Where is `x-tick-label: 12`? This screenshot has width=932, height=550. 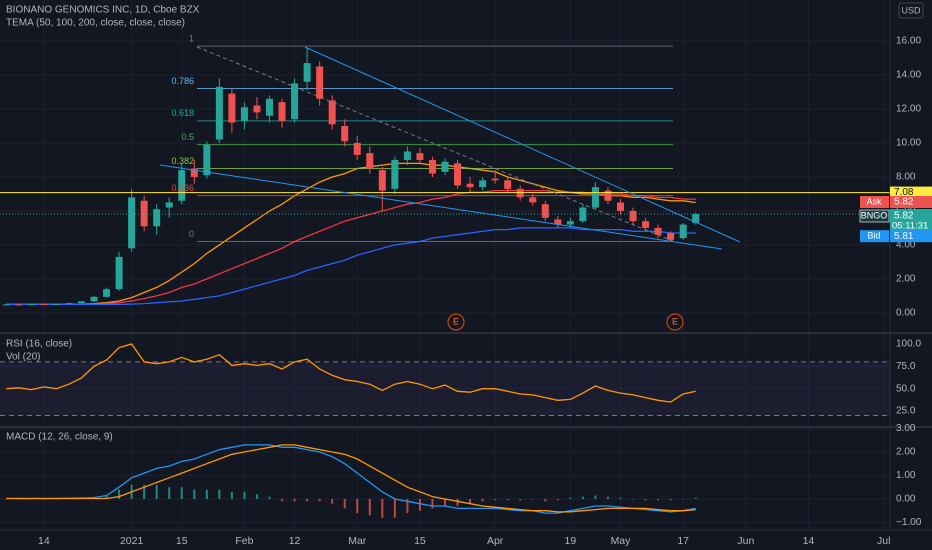
x-tick-label: 12 is located at coordinates (295, 541).